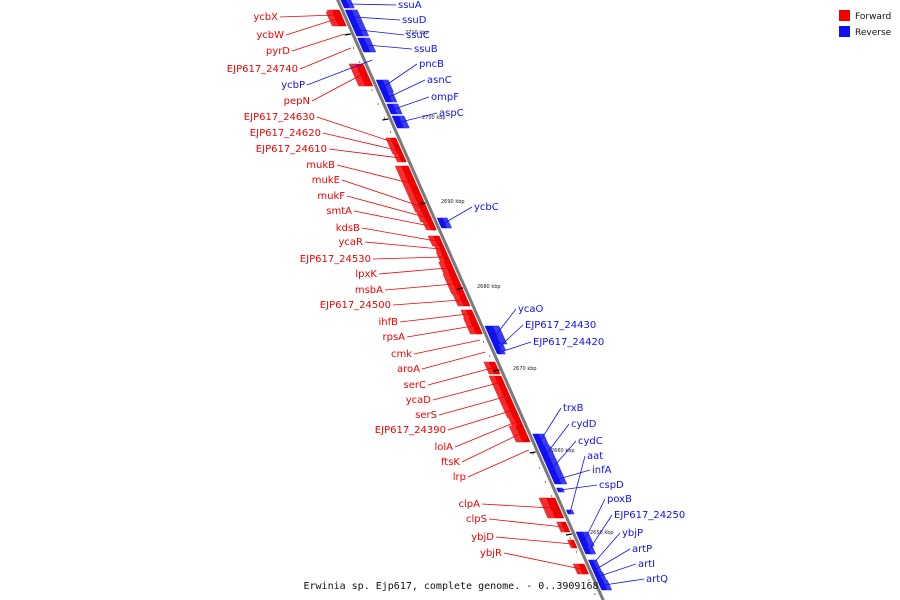  I want to click on leader-line-clpa, so click(516, 506).